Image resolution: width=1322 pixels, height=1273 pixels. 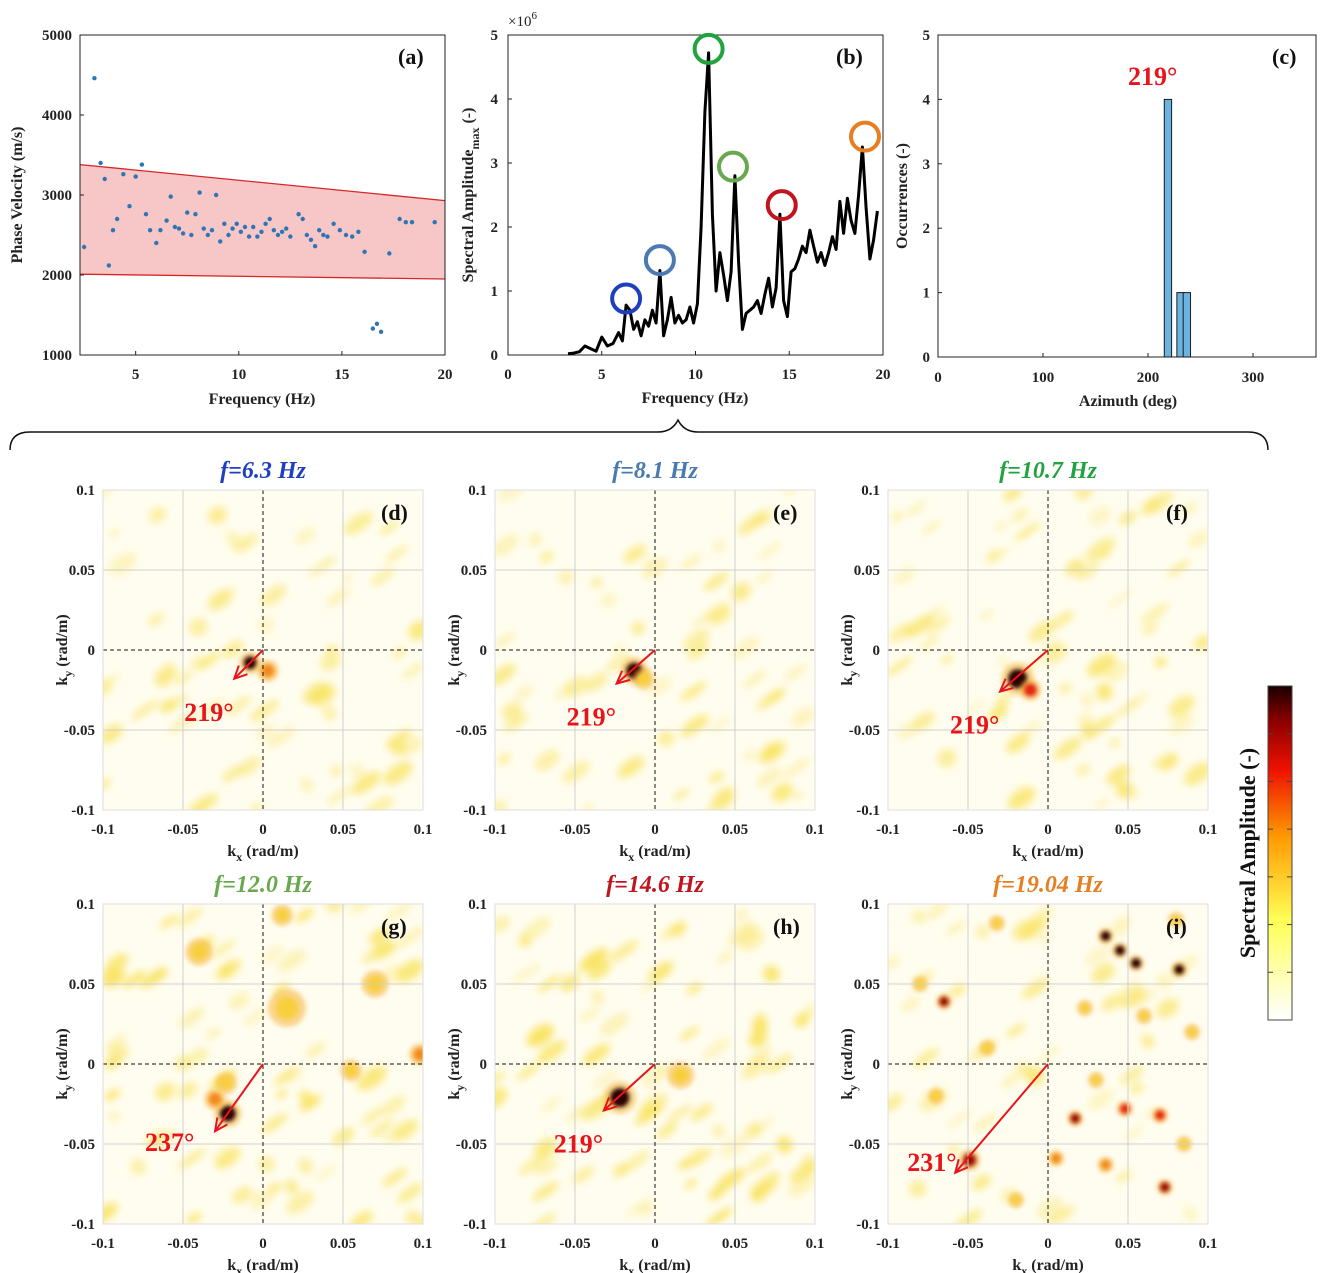 I want to click on y-tick-label: 2000, so click(x=57, y=276).